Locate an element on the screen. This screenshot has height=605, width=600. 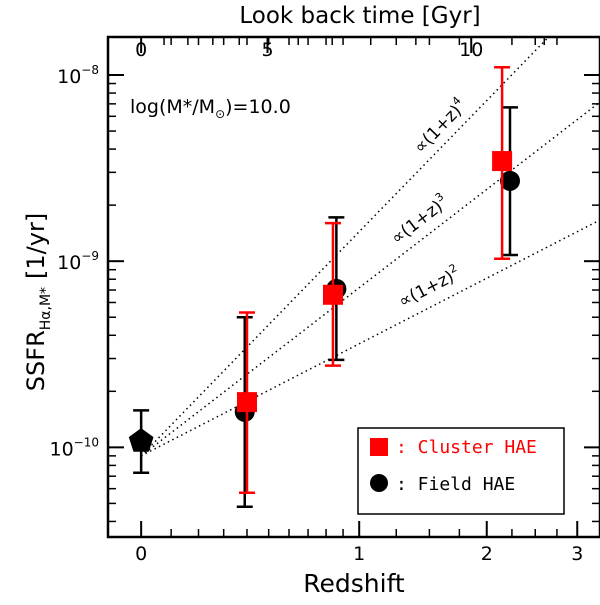
legend: : Cluster HAE : Field HAE is located at coordinates (461, 471).